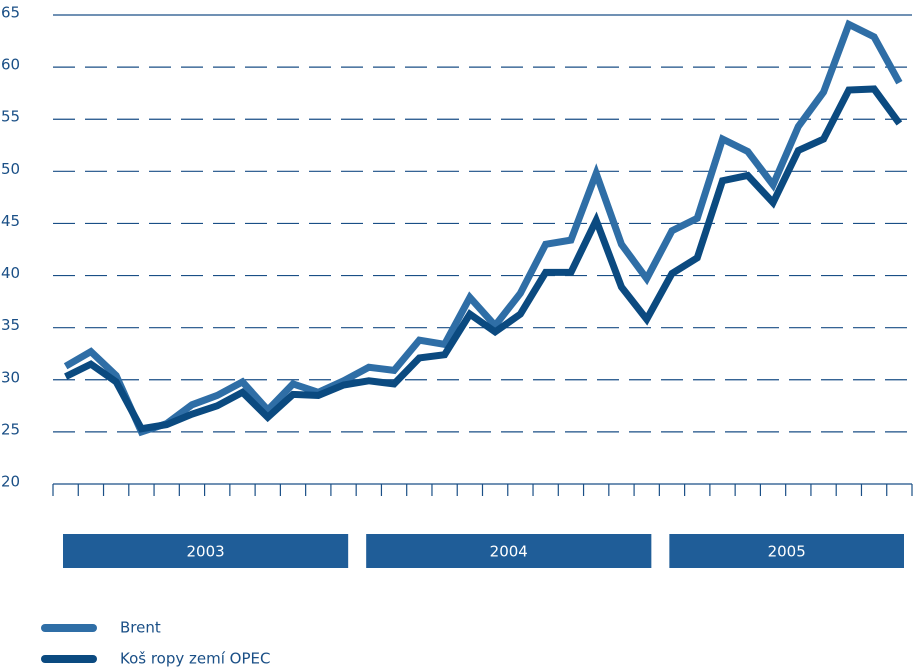 This screenshot has width=913, height=672. I want to click on y-tick-label: 40, so click(10, 273).